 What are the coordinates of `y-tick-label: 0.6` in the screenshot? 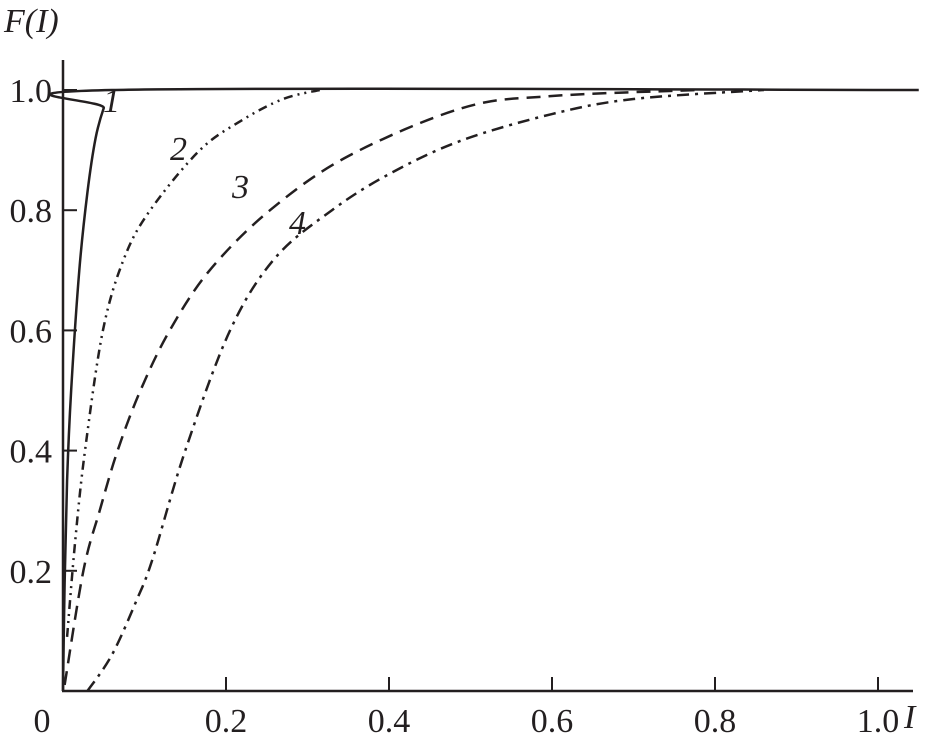 It's located at (31, 331).